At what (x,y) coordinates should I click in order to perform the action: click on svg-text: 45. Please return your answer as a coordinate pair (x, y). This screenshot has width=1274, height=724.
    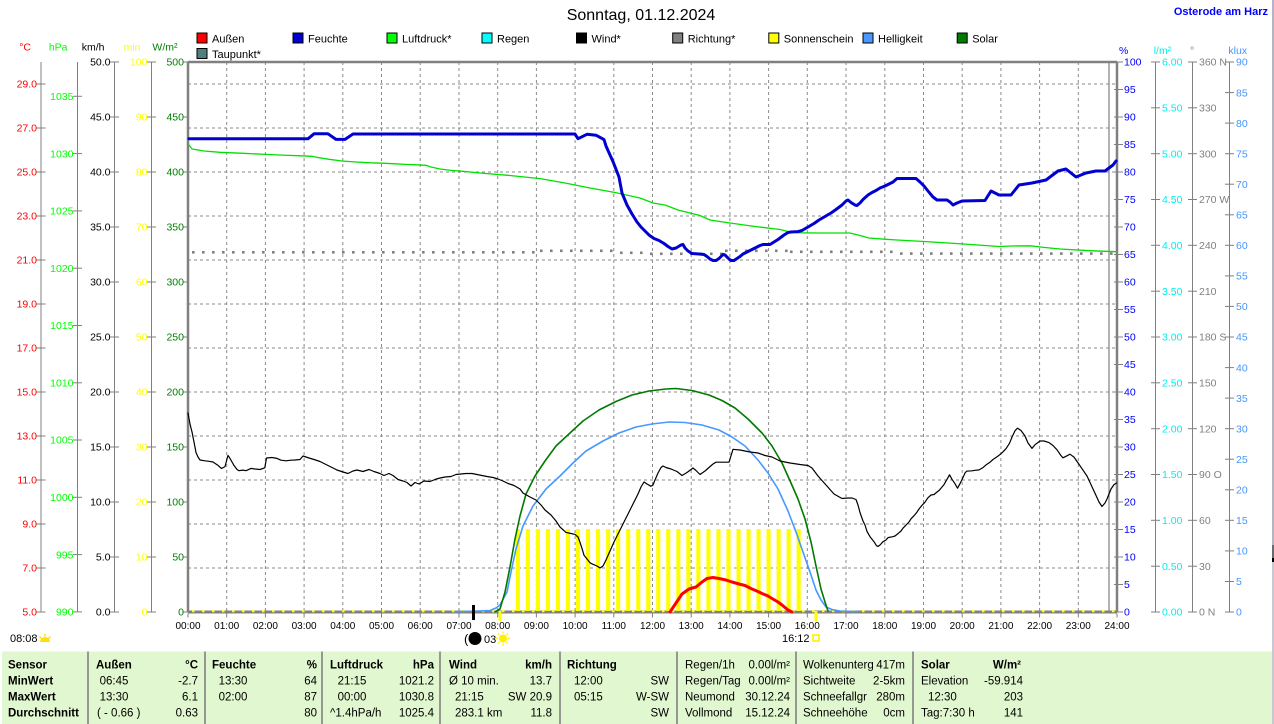
    Looking at the image, I should click on (1130, 365).